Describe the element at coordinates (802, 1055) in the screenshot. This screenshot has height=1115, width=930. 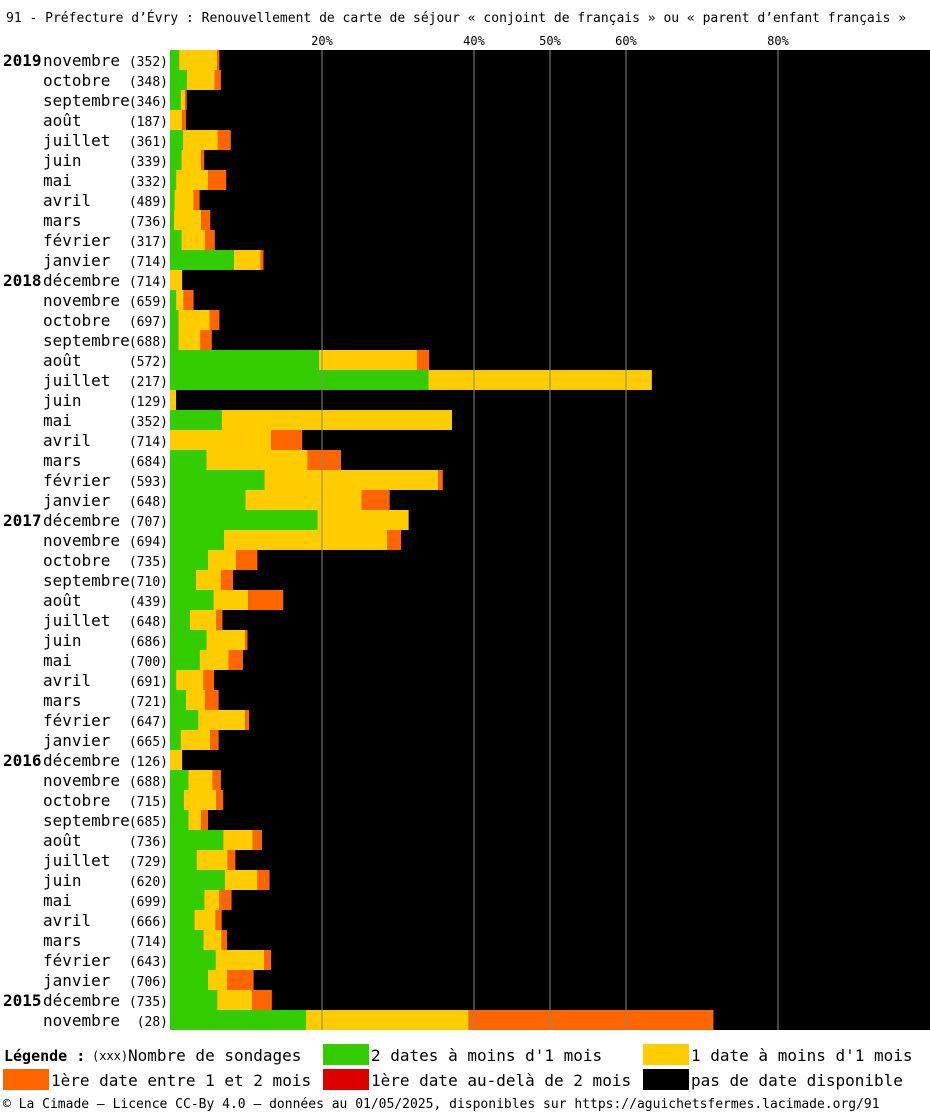
I see `legend-label-yellow: 1 date à moins d'1 mois` at that location.